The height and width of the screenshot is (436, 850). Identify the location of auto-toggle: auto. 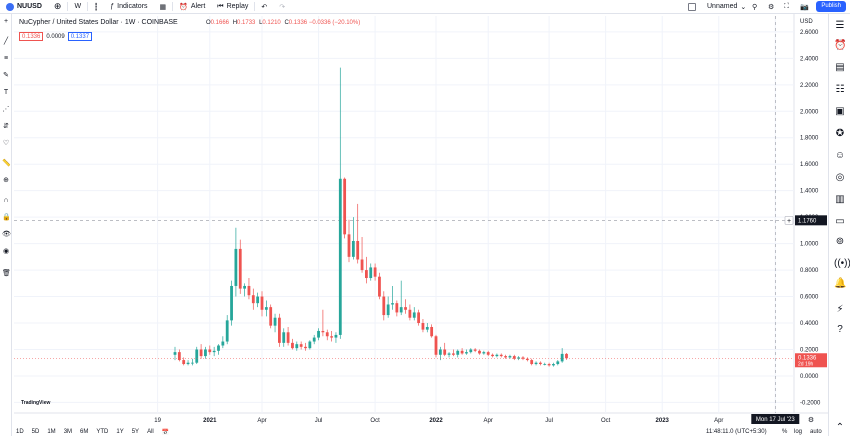
(816, 432).